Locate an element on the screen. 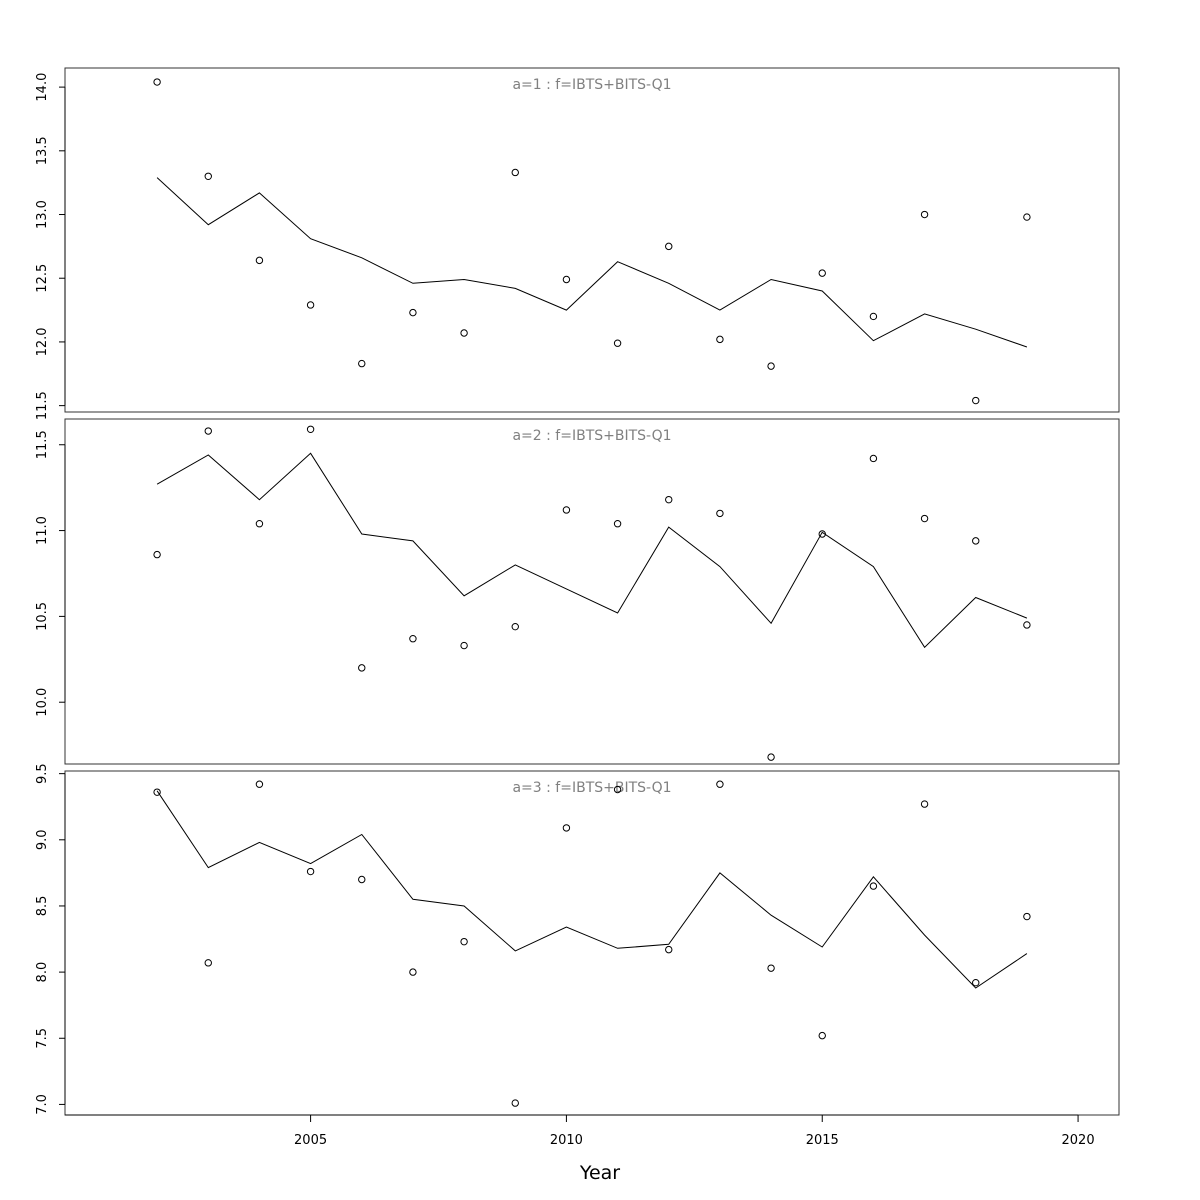 Image resolution: width=1200 pixels, height=1200 pixels. y-tick-label-2-0: 10.0 is located at coordinates (42, 702).